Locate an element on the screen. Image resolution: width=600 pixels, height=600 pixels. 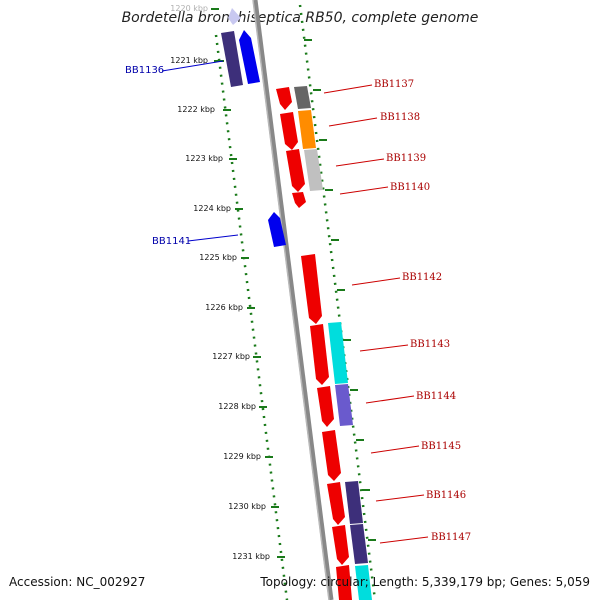
gene-label-bb1146: BB1146 is located at coordinates (446, 495).